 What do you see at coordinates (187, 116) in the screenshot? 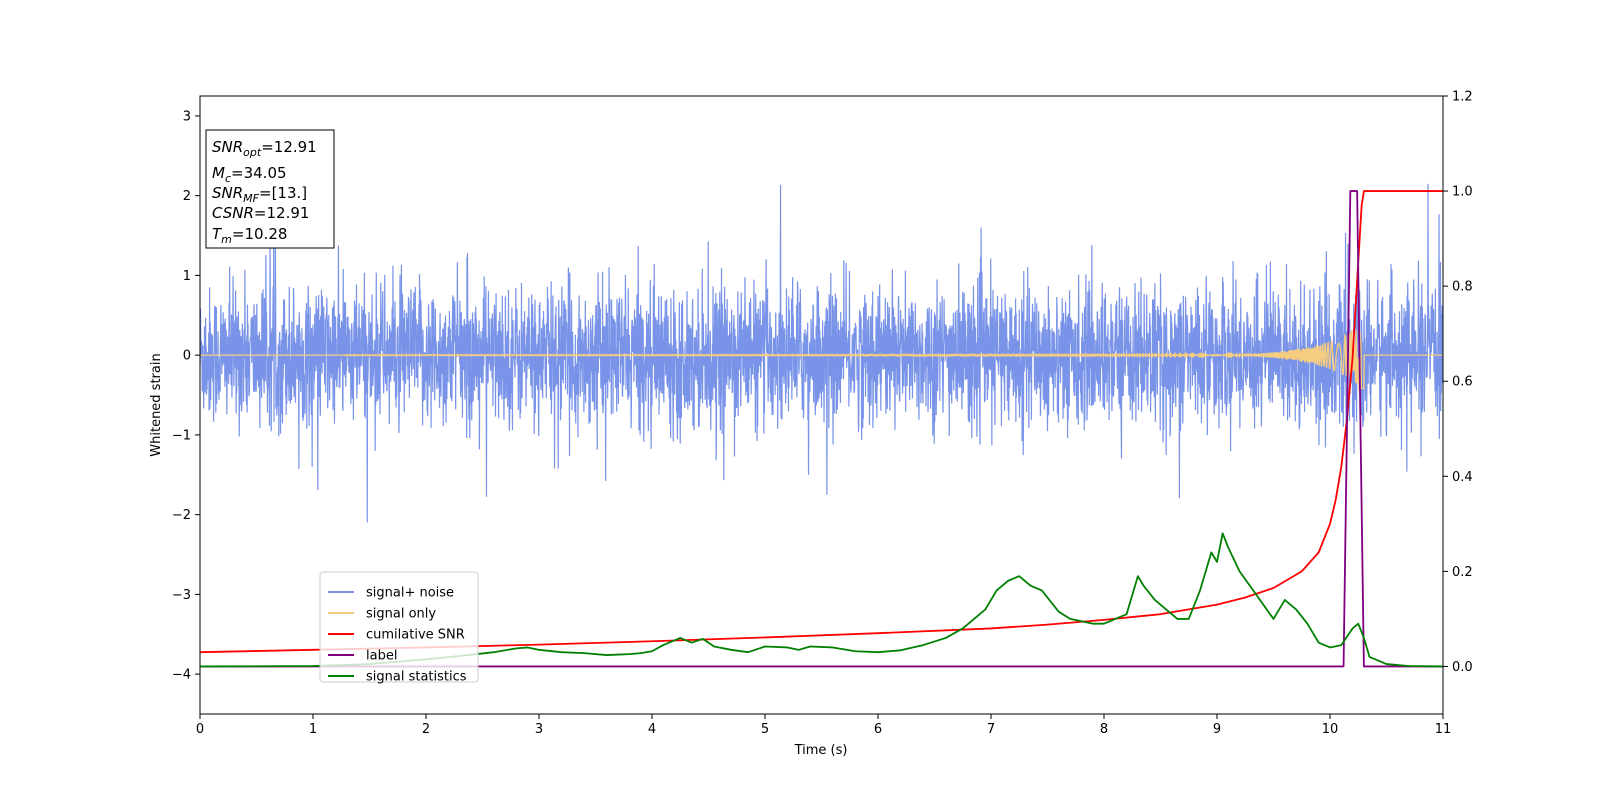
I see `y-left-tick-label: 3` at bounding box center [187, 116].